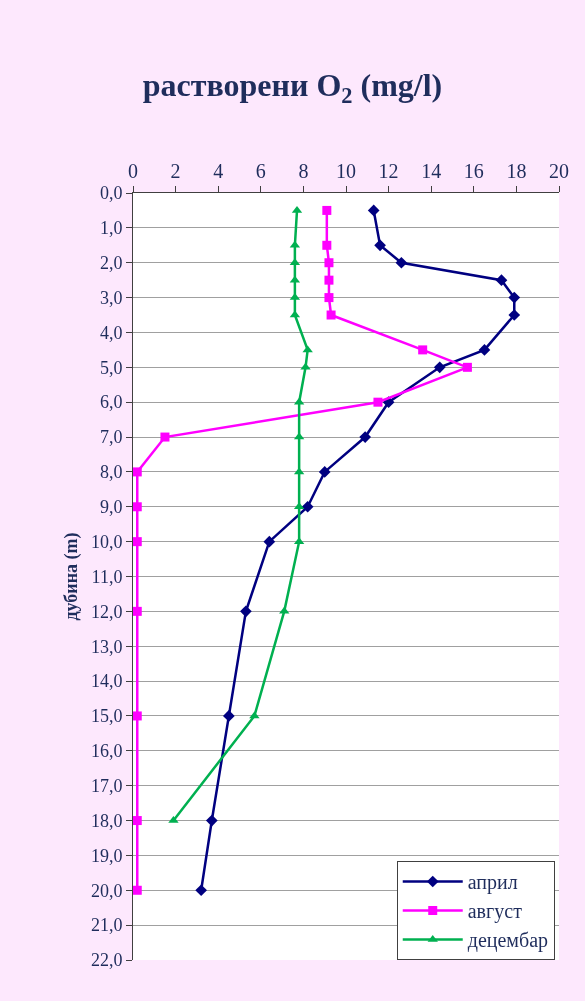  What do you see at coordinates (106, 646) in the screenshot?
I see `y-tick-label: 13,0` at bounding box center [106, 646].